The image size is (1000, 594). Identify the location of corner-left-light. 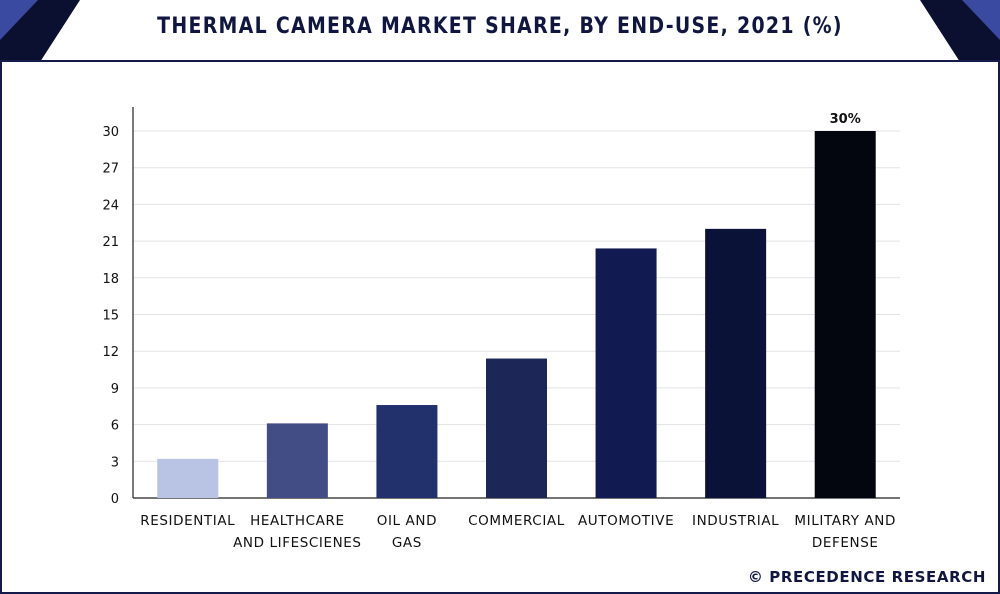
(19, 20).